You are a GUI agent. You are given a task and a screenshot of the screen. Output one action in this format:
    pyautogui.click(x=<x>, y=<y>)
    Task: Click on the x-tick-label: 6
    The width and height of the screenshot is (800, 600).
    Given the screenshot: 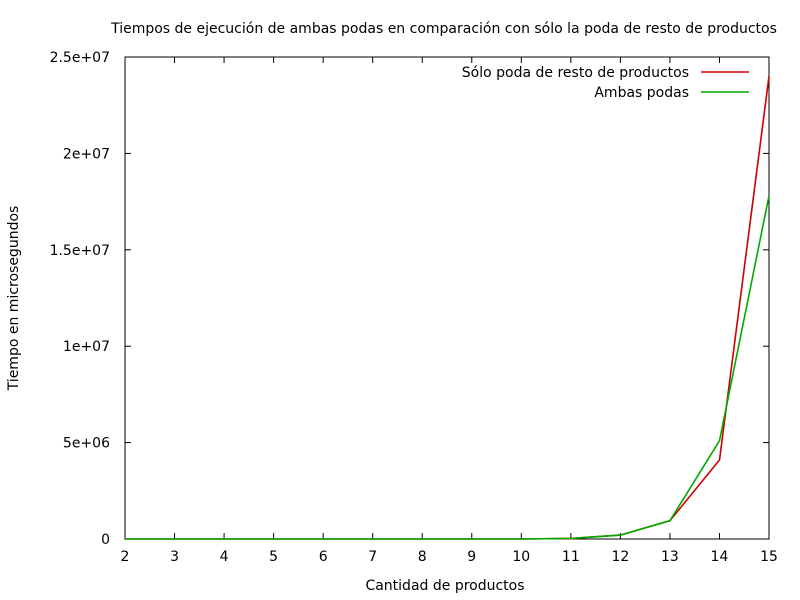 What is the action you would take?
    pyautogui.click(x=323, y=557)
    